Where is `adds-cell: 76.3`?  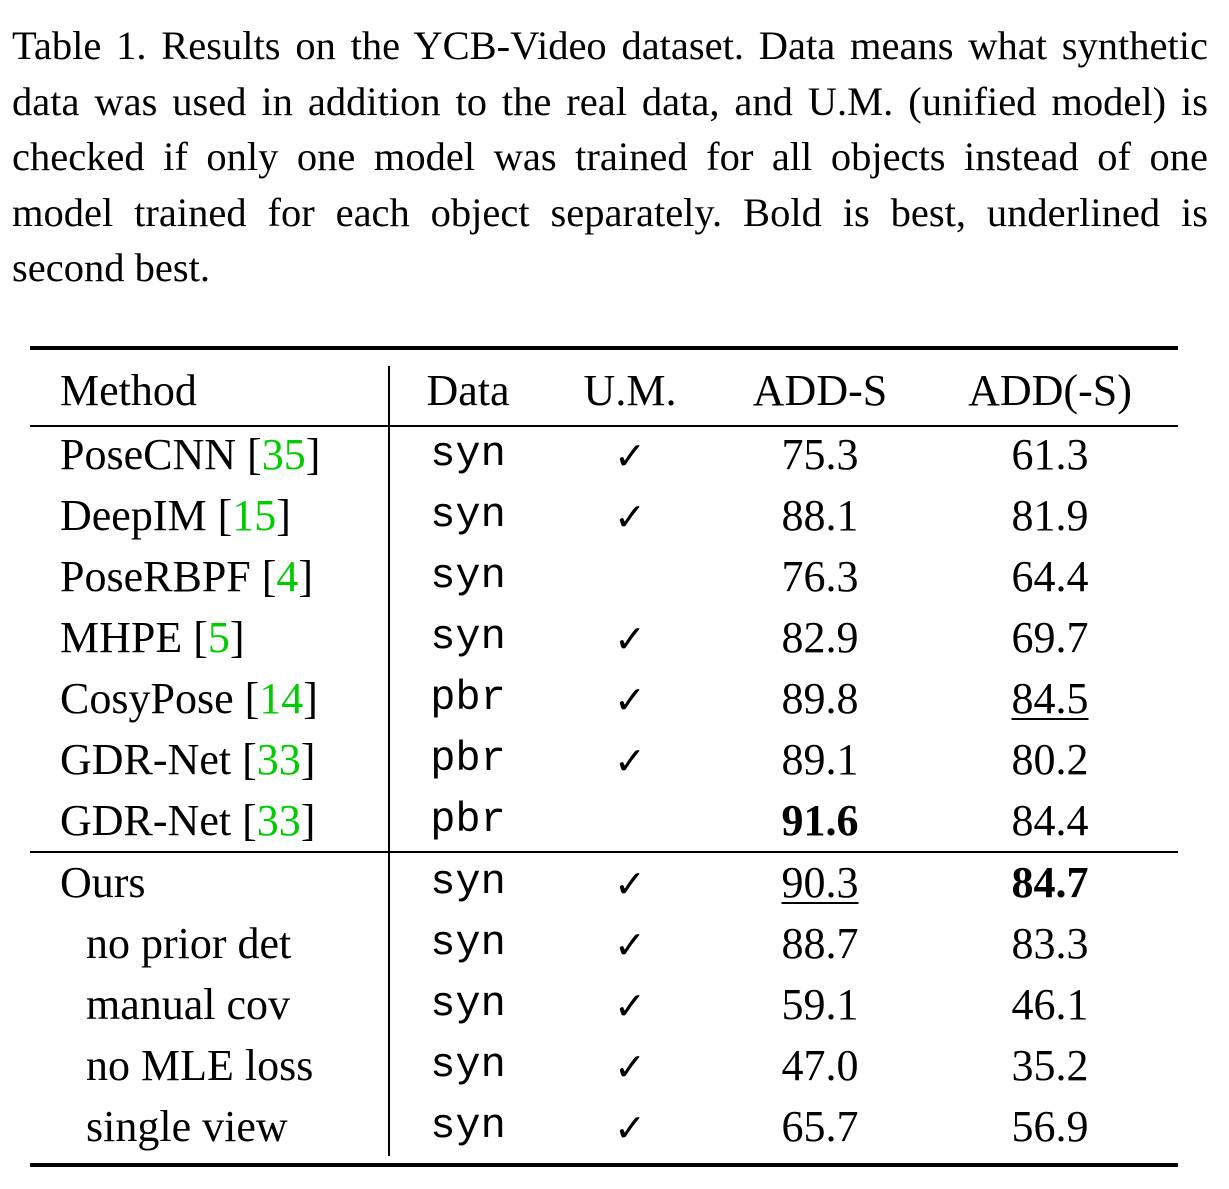 adds-cell: 76.3 is located at coordinates (820, 576).